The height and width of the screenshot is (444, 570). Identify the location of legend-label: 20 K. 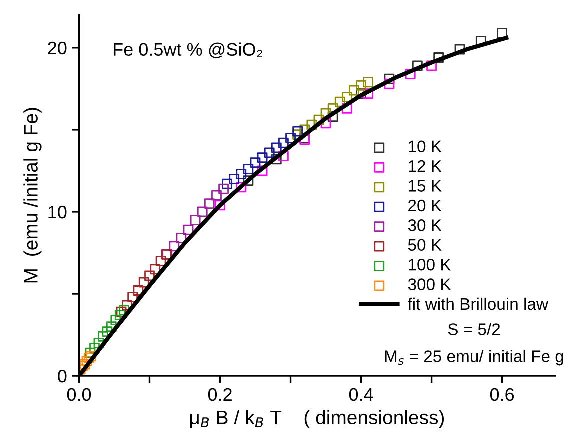
(425, 206).